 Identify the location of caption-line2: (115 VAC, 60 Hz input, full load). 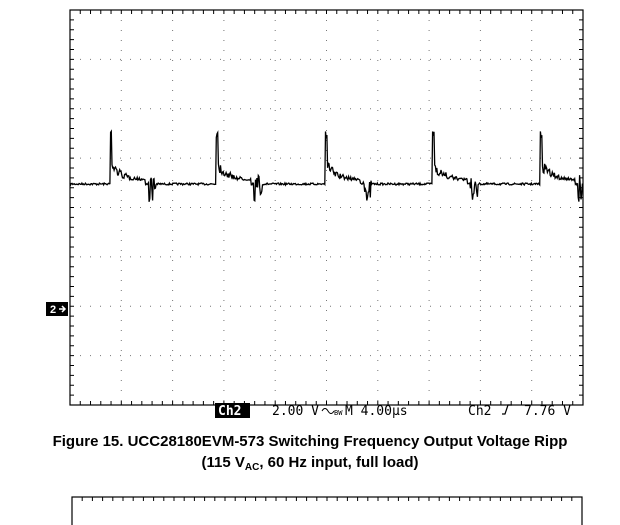
(310, 463).